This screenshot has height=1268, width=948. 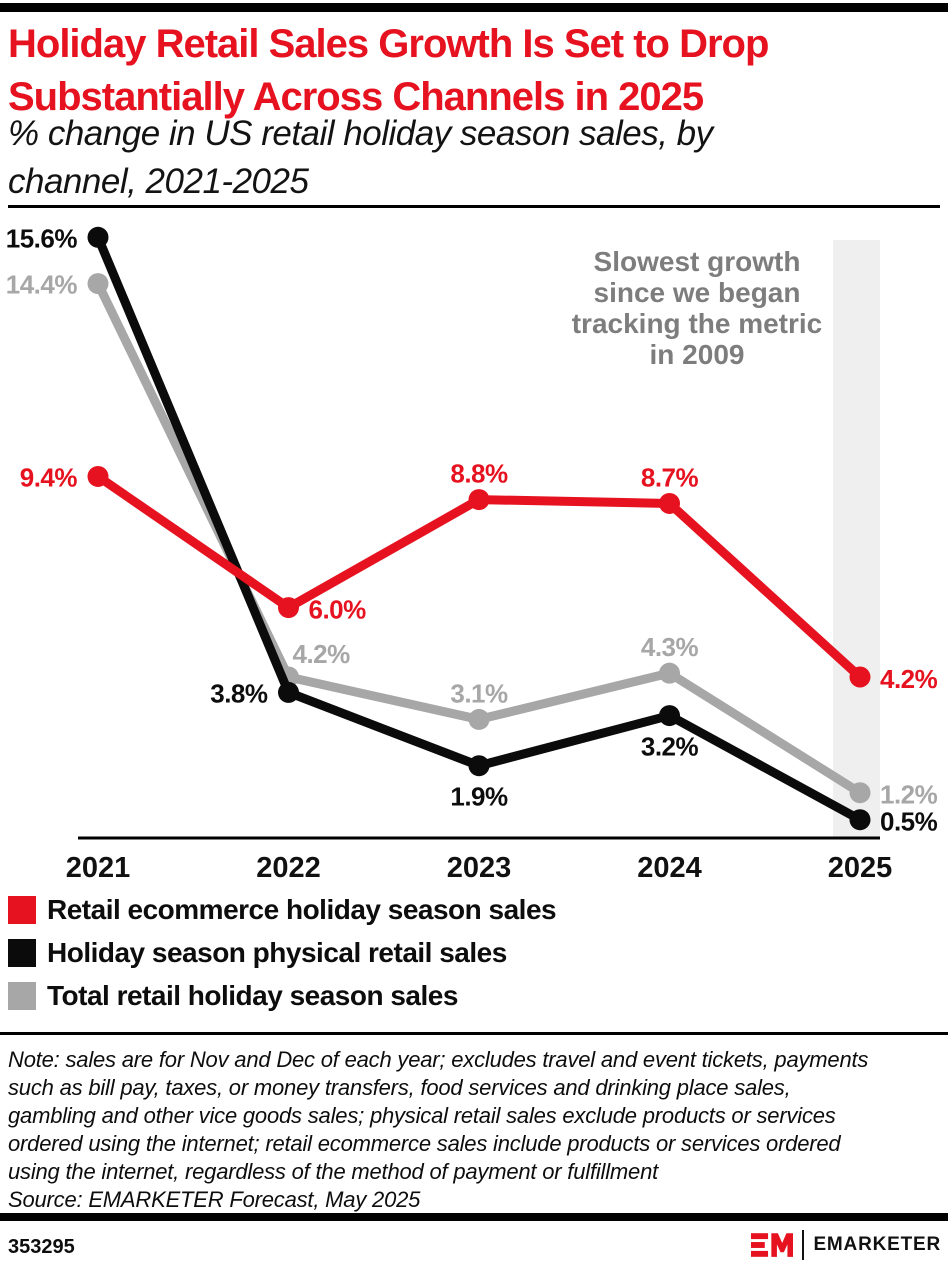 I want to click on highlight-band, so click(x=856, y=539).